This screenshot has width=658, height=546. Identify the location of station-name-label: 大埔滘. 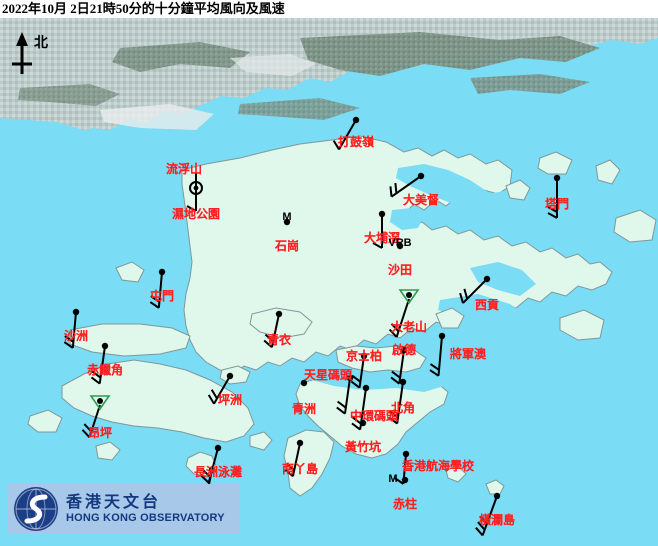
(382, 238).